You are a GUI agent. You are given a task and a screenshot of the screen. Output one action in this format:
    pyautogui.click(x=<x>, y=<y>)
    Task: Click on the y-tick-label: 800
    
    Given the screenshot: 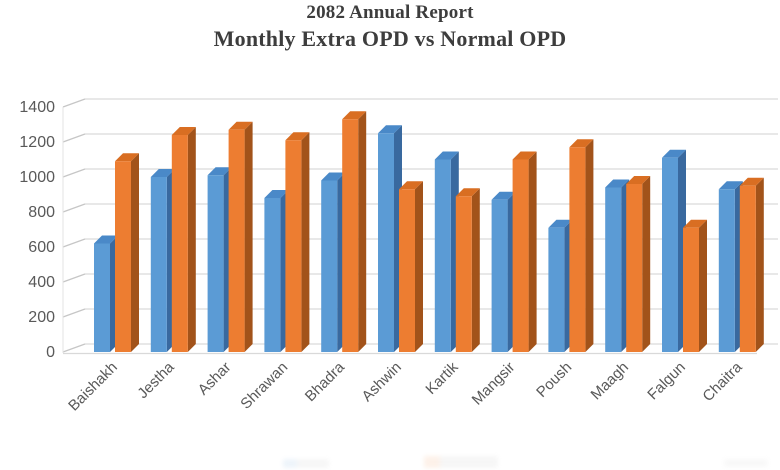 What is the action you would take?
    pyautogui.click(x=41, y=212)
    